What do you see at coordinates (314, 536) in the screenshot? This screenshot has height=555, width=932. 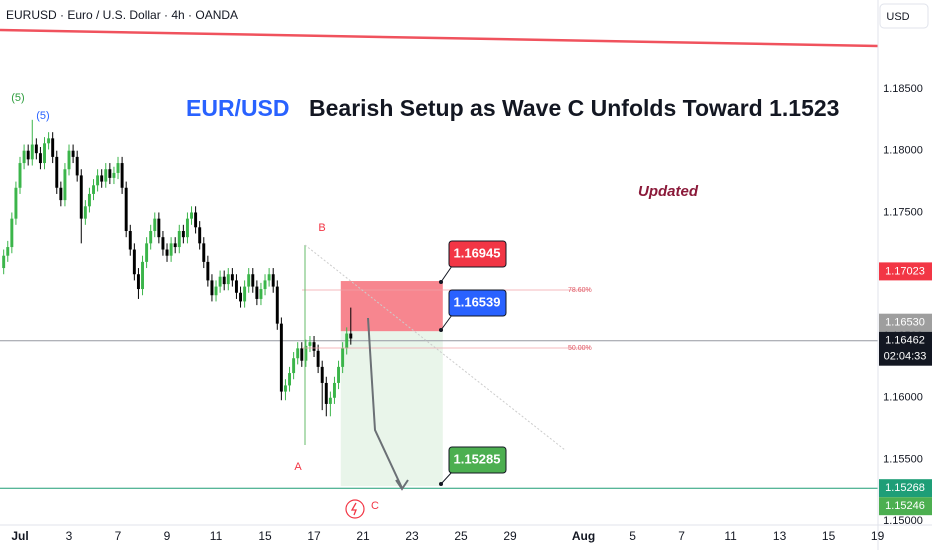 I see `x-tick-label: 17` at bounding box center [314, 536].